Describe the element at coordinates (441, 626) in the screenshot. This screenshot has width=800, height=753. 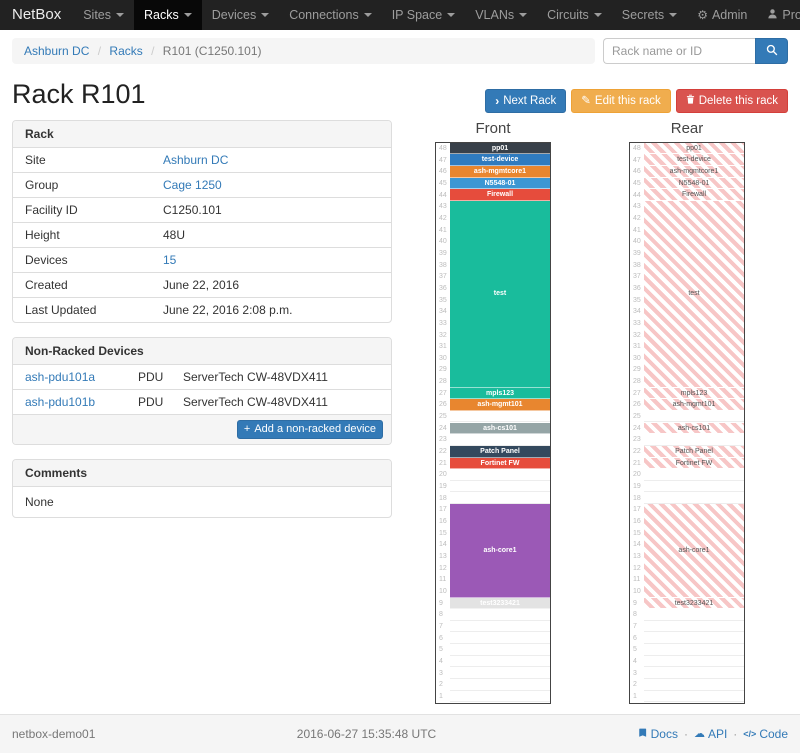
I see `unit-number: 7` at that location.